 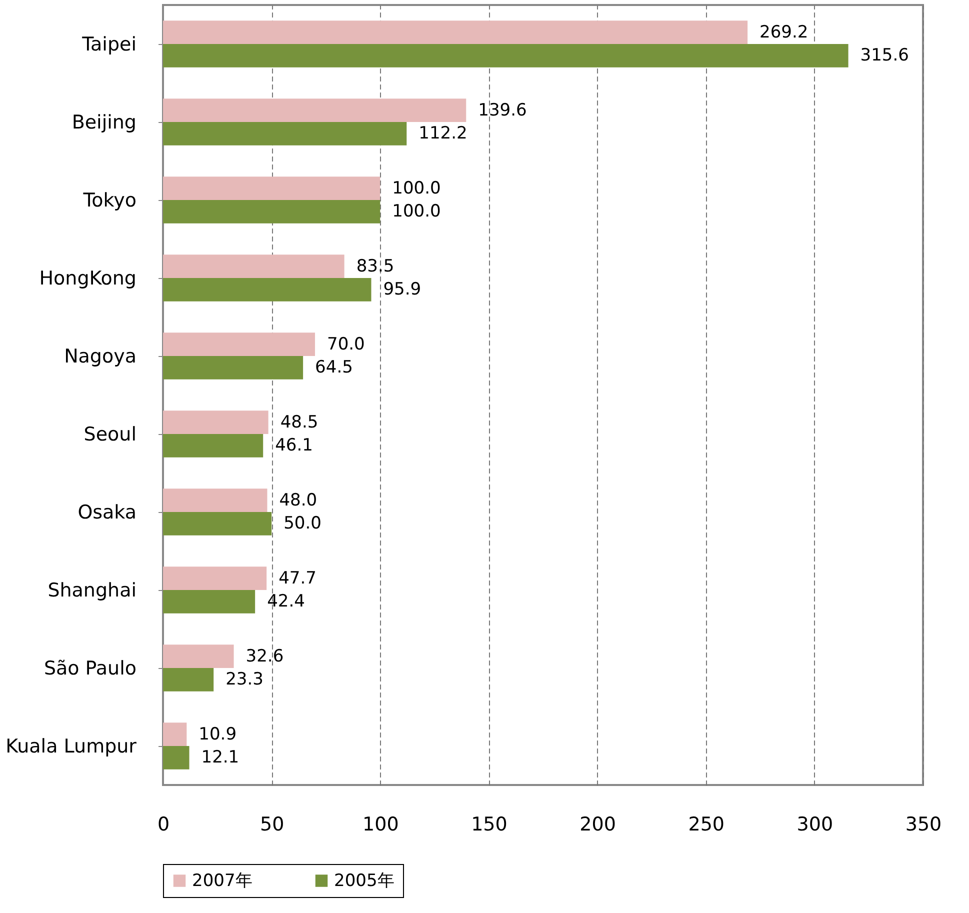 What do you see at coordinates (100, 357) in the screenshot?
I see `y-tick-label: Nagoya` at bounding box center [100, 357].